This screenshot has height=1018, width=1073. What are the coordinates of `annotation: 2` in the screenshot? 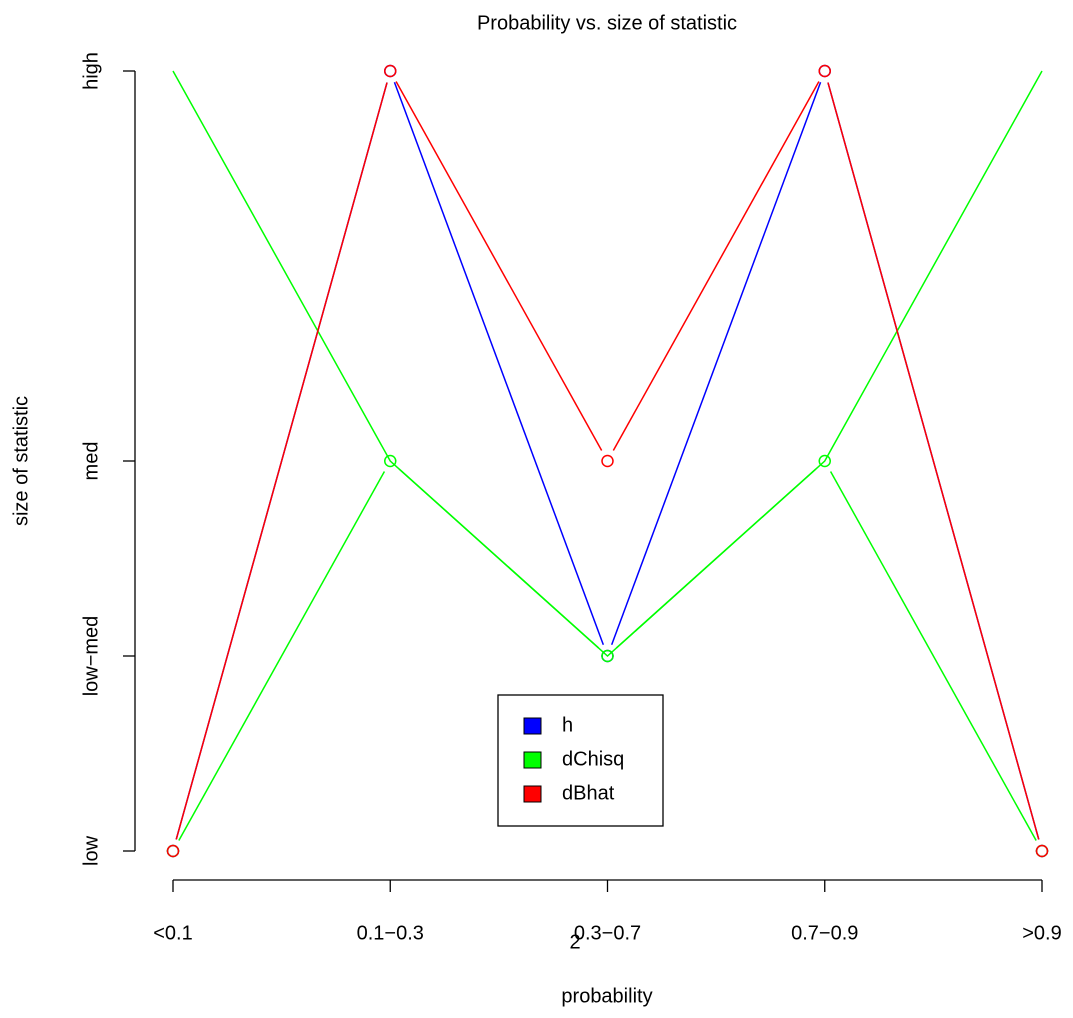 It's located at (574, 942).